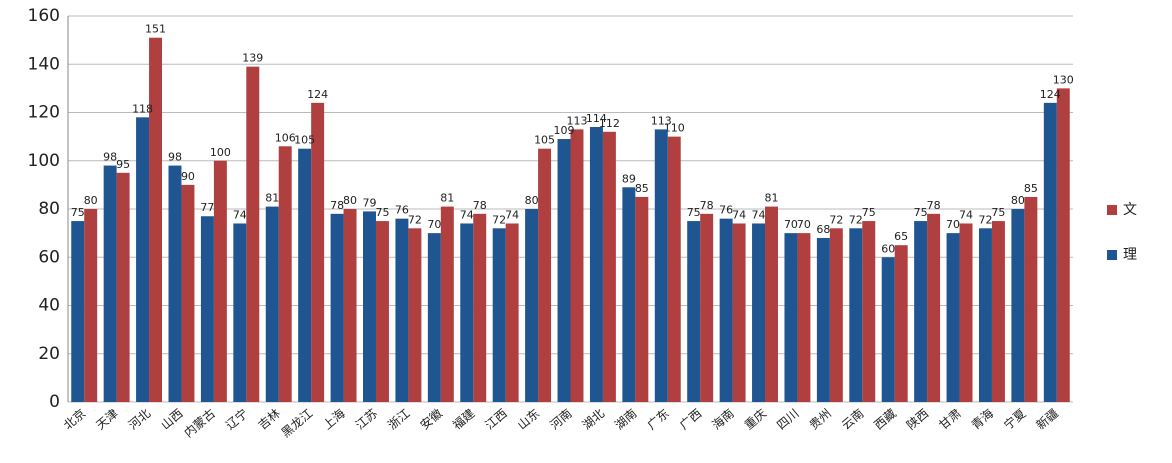 The height and width of the screenshot is (463, 1172). What do you see at coordinates (49, 306) in the screenshot?
I see `y-tick-label: 40` at bounding box center [49, 306].